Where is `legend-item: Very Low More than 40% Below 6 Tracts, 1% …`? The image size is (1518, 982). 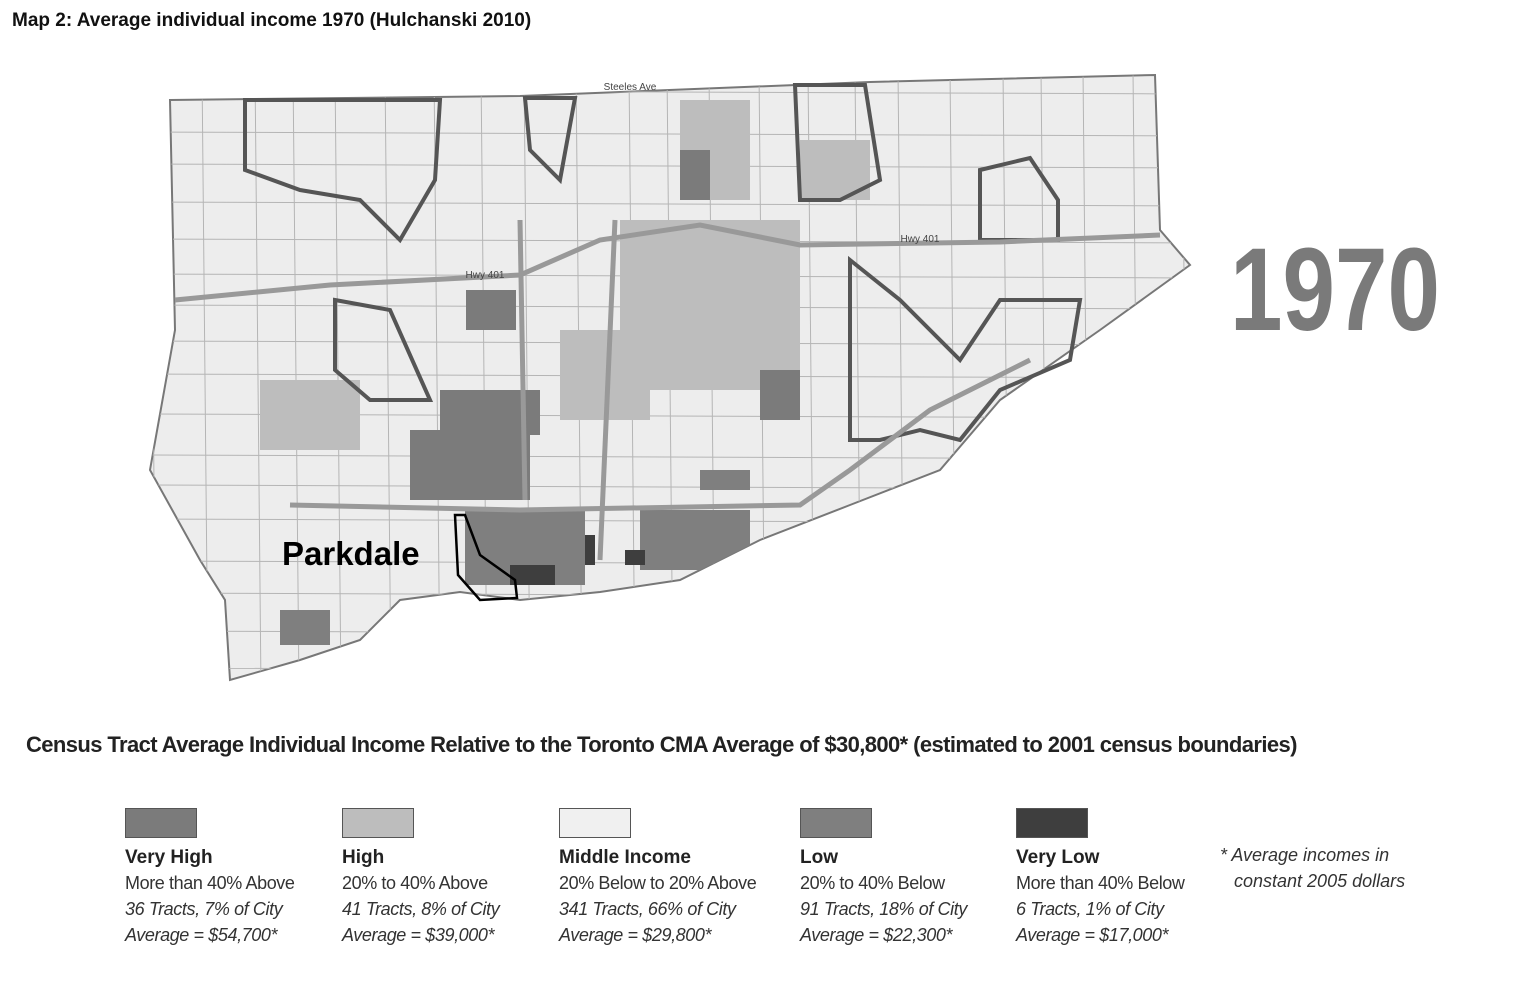
legend-item: Very Low More than 40% Below 6 Tracts, 1% … is located at coordinates (1123, 878).